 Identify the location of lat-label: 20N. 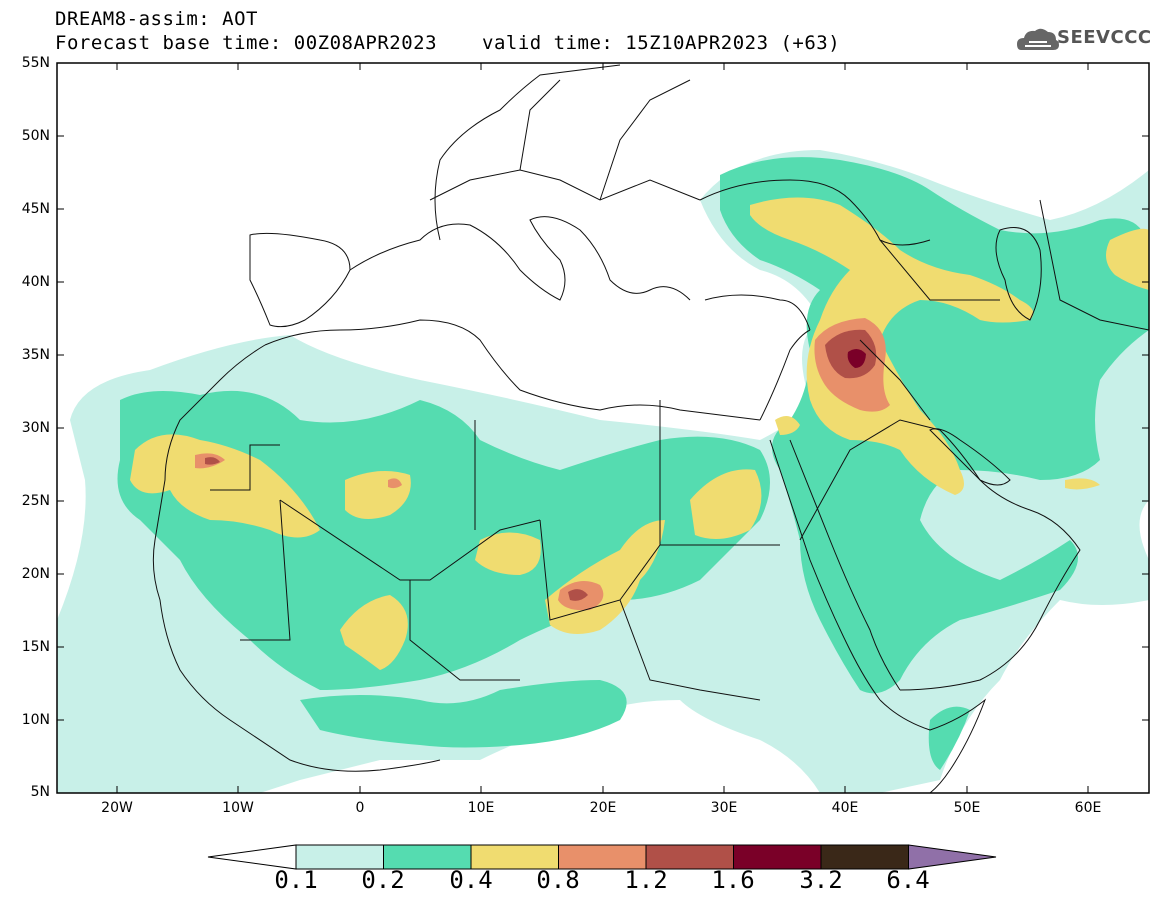
(35, 574).